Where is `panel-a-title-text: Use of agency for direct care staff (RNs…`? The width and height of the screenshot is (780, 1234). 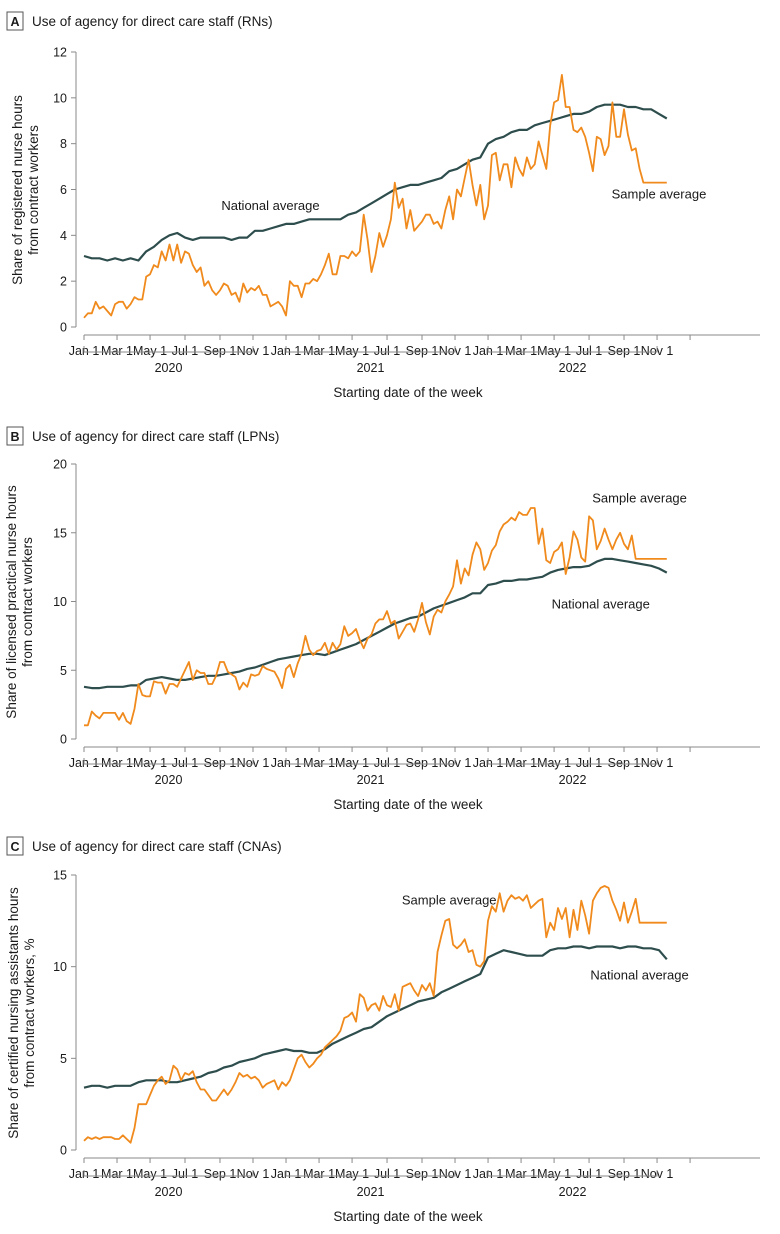
panel-a-title-text: Use of agency for direct care staff (RNs… is located at coordinates (152, 21).